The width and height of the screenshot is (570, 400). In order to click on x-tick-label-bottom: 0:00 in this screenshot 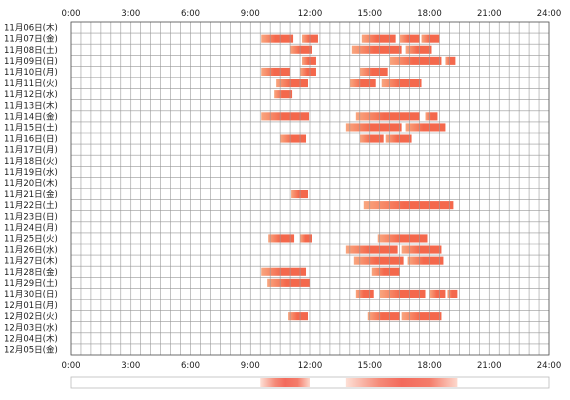, I will do `click(70, 366)`.